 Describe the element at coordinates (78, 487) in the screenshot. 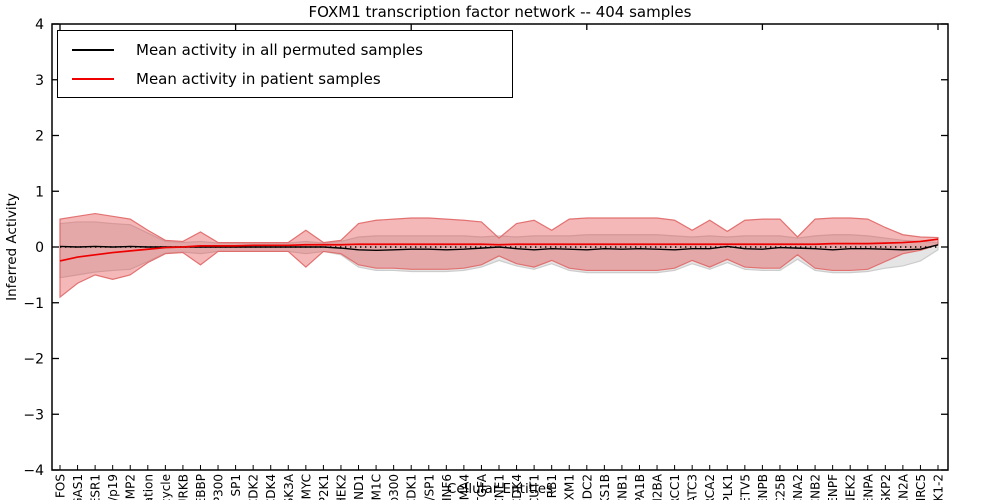

I see `x-tick-label: GAS1` at that location.